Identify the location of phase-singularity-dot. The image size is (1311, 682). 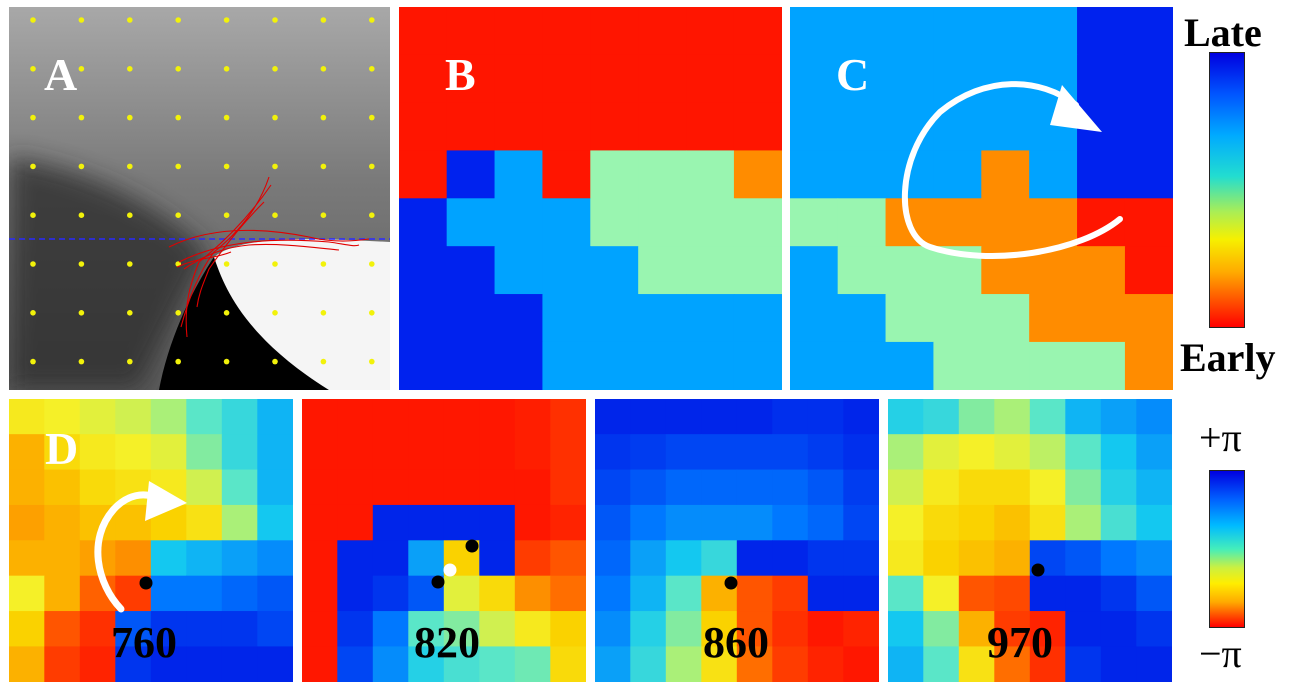
(472, 546).